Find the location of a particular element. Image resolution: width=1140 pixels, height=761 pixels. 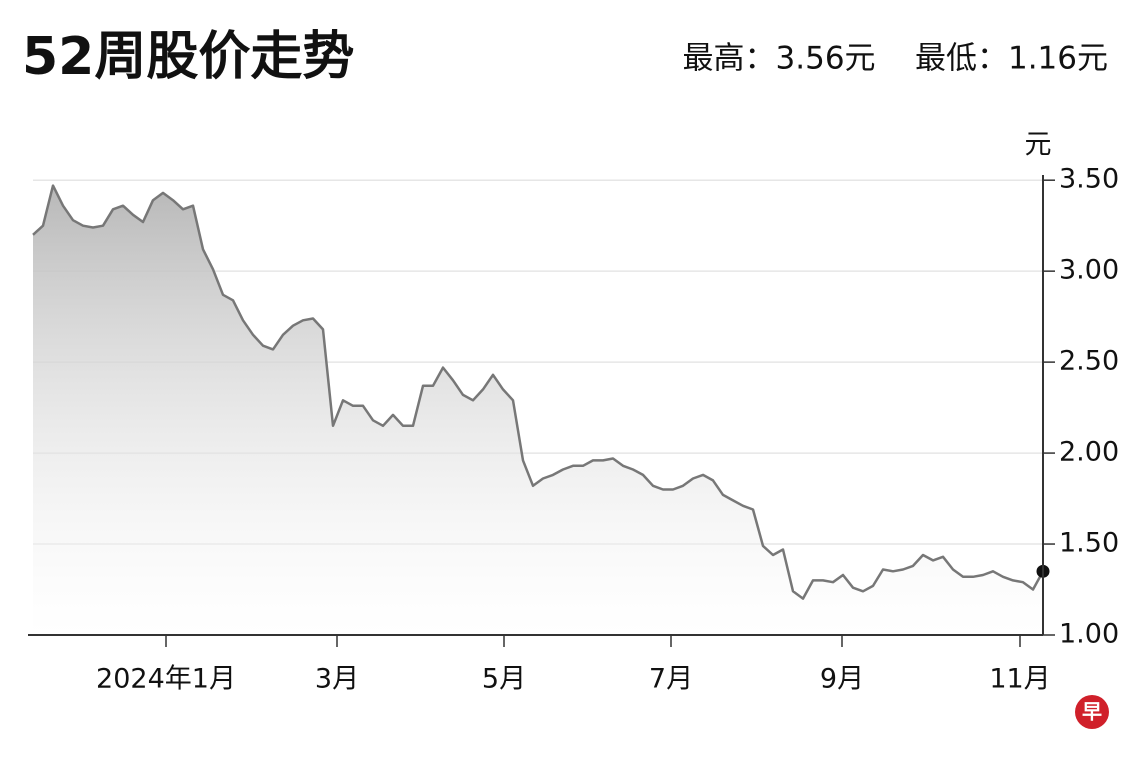

x-tick-label: 11月 is located at coordinates (1019, 679).